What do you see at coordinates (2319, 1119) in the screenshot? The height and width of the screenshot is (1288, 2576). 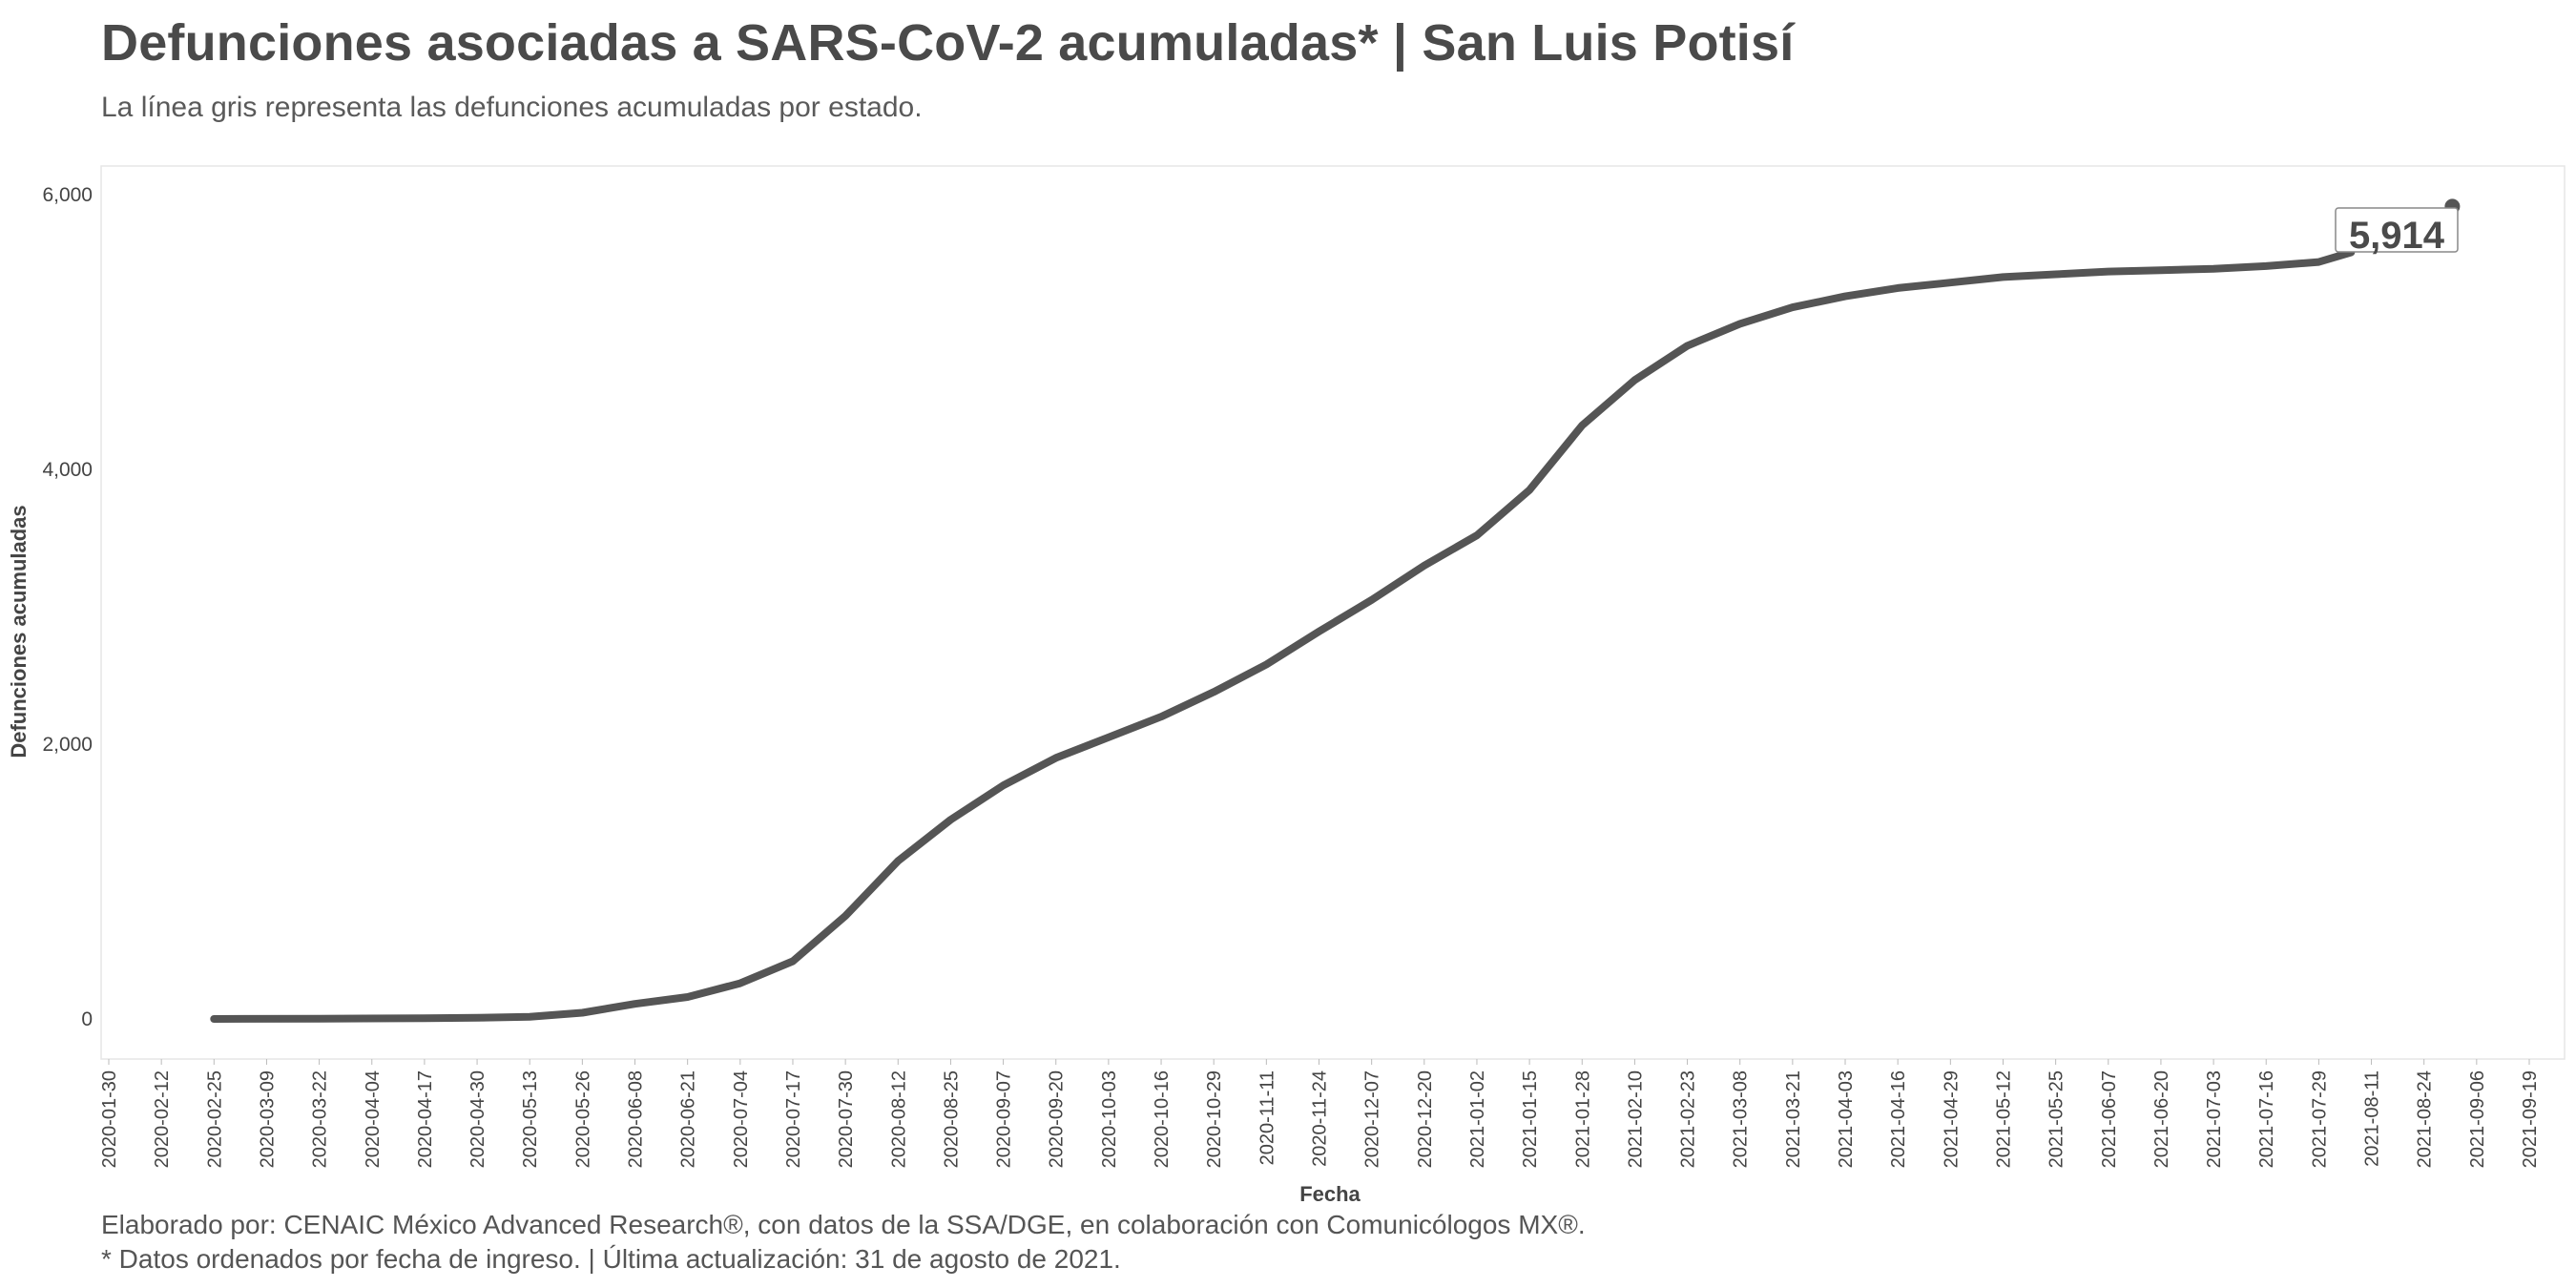 I see `x-tick-label: 2021-07-29` at bounding box center [2319, 1119].